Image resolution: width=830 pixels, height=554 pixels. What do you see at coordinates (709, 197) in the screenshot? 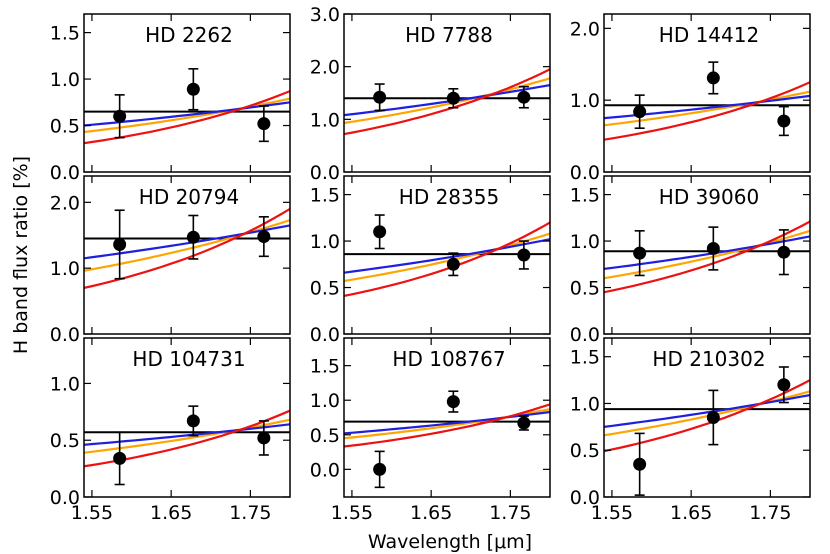
I see `panel-title: HD 39060` at bounding box center [709, 197].